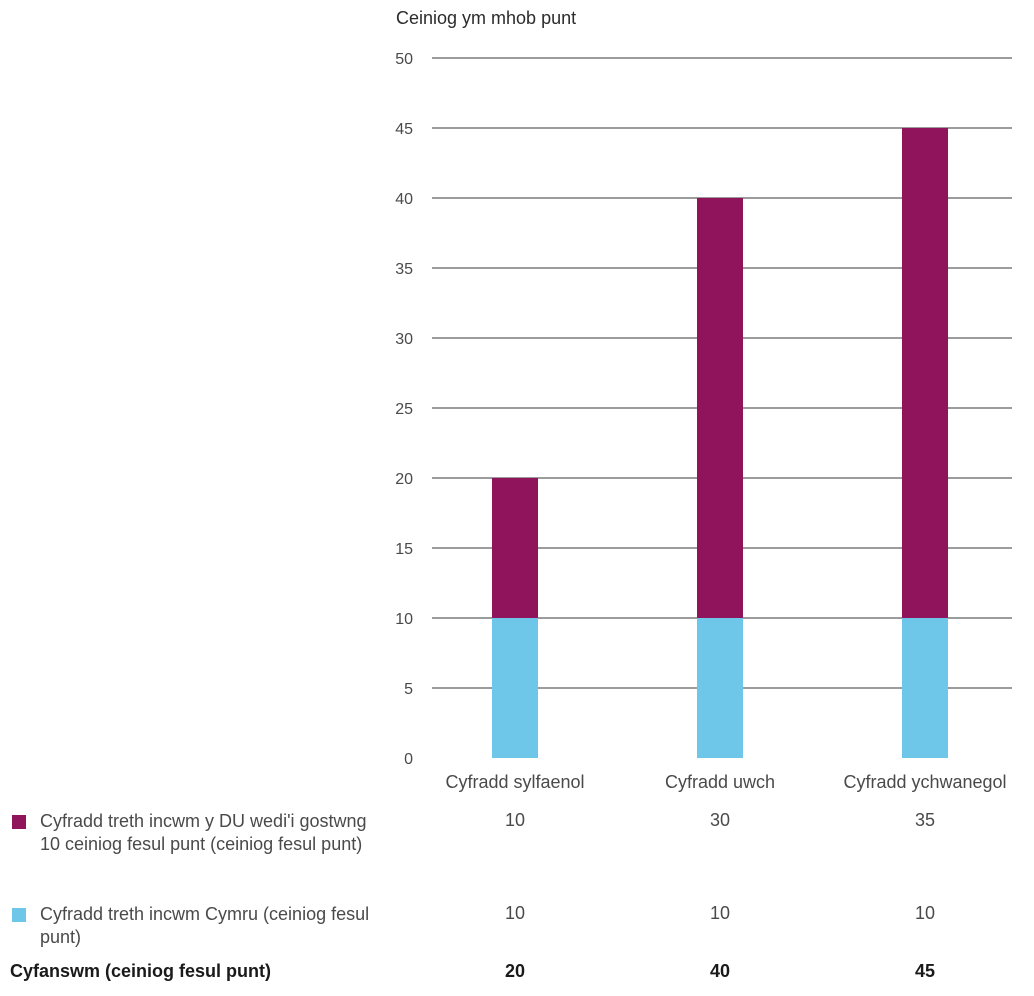 The height and width of the screenshot is (996, 1034). Describe the element at coordinates (404, 199) in the screenshot. I see `y-tick-label: 40` at that location.